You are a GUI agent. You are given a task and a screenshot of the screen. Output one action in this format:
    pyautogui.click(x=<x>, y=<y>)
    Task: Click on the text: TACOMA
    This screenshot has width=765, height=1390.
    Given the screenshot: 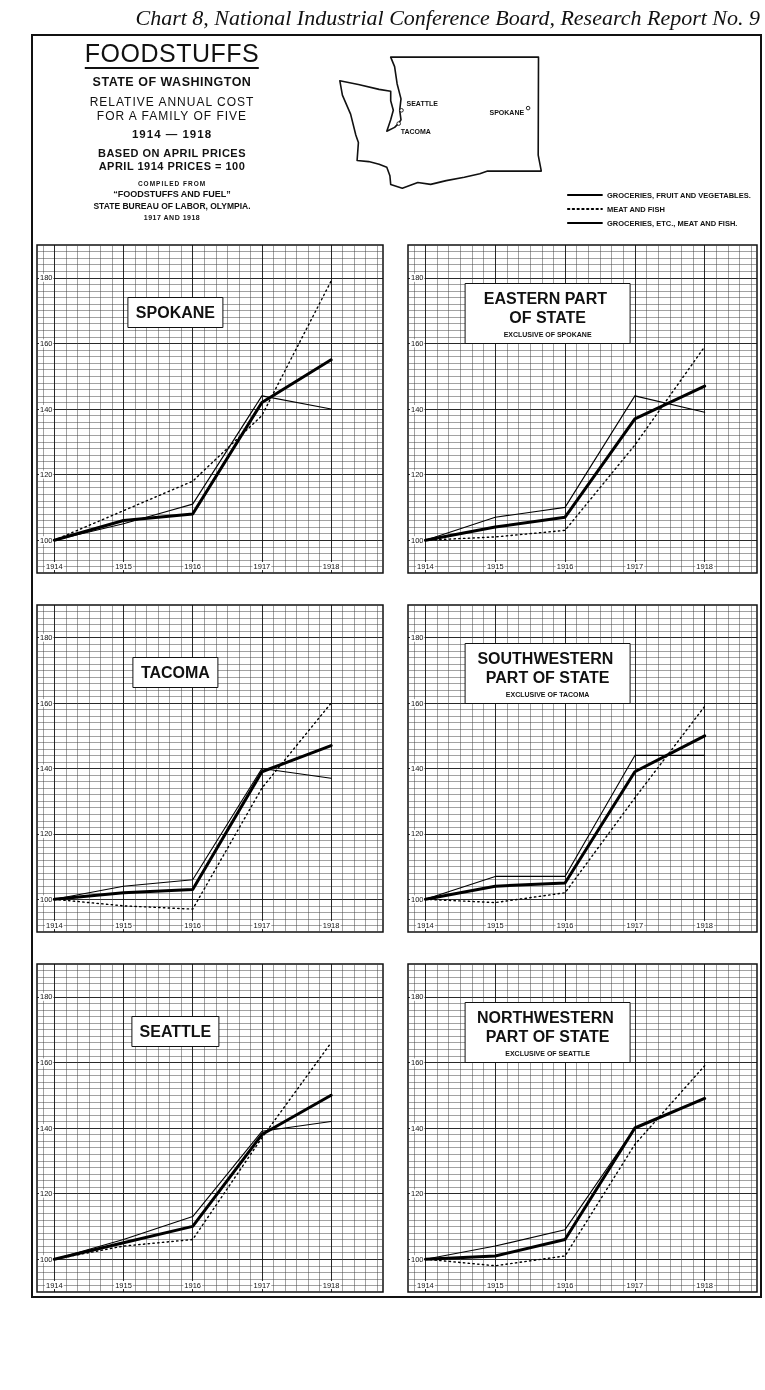 What is the action you would take?
    pyautogui.click(x=175, y=672)
    